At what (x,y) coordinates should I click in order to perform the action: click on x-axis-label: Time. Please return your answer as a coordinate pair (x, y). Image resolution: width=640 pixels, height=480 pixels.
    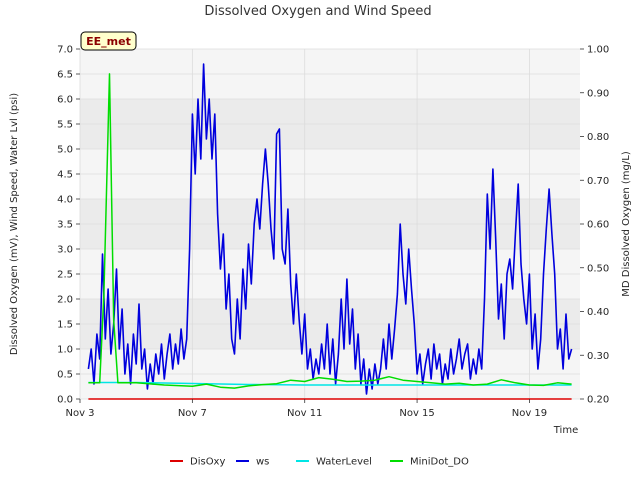
    Looking at the image, I should click on (565, 430).